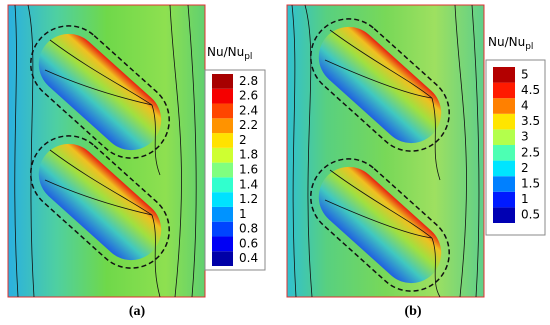  I want to click on colorbar-tick-label: 4.5, so click(530, 90).